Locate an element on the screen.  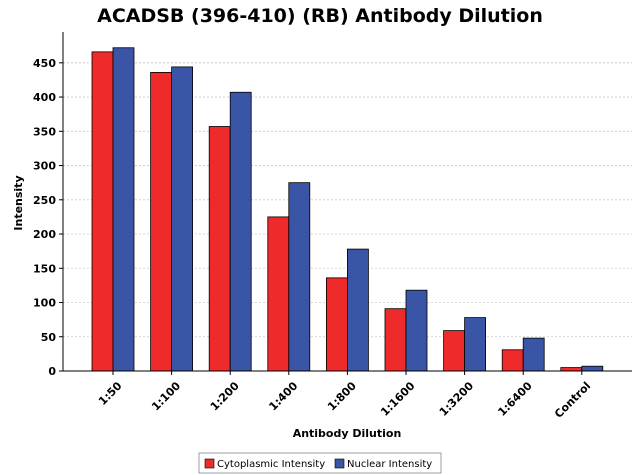
y-tick-label: 0 is located at coordinates (52, 371).